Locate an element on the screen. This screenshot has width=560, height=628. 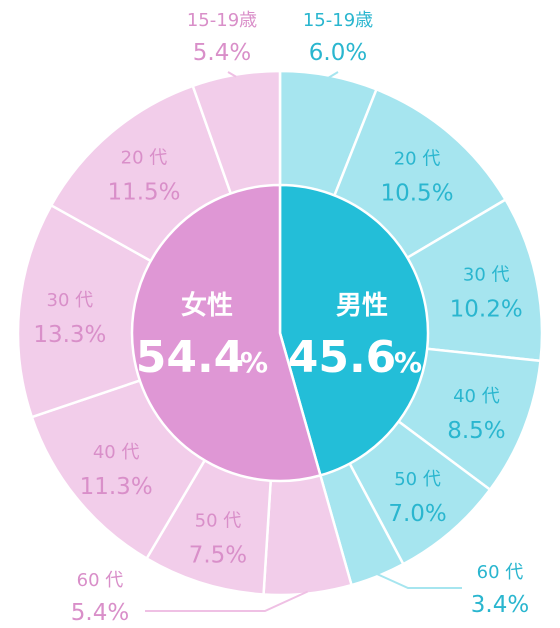
outer-label-male-20-category: 20 代 is located at coordinates (417, 159).